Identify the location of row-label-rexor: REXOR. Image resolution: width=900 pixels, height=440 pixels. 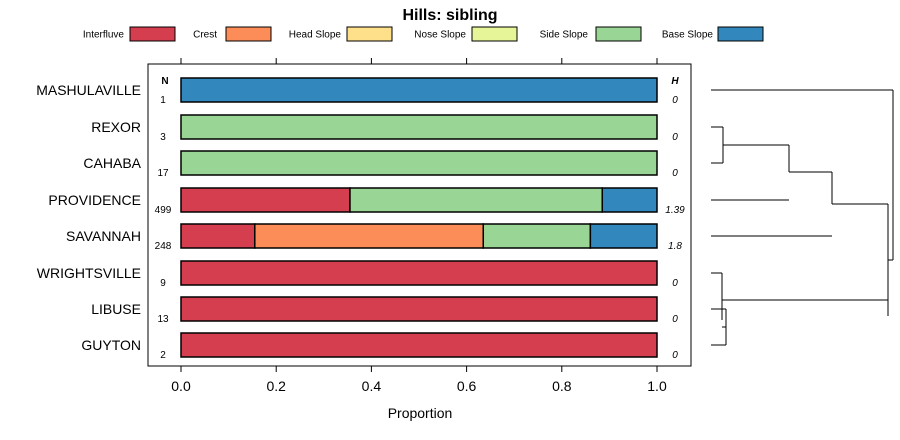
(116, 127).